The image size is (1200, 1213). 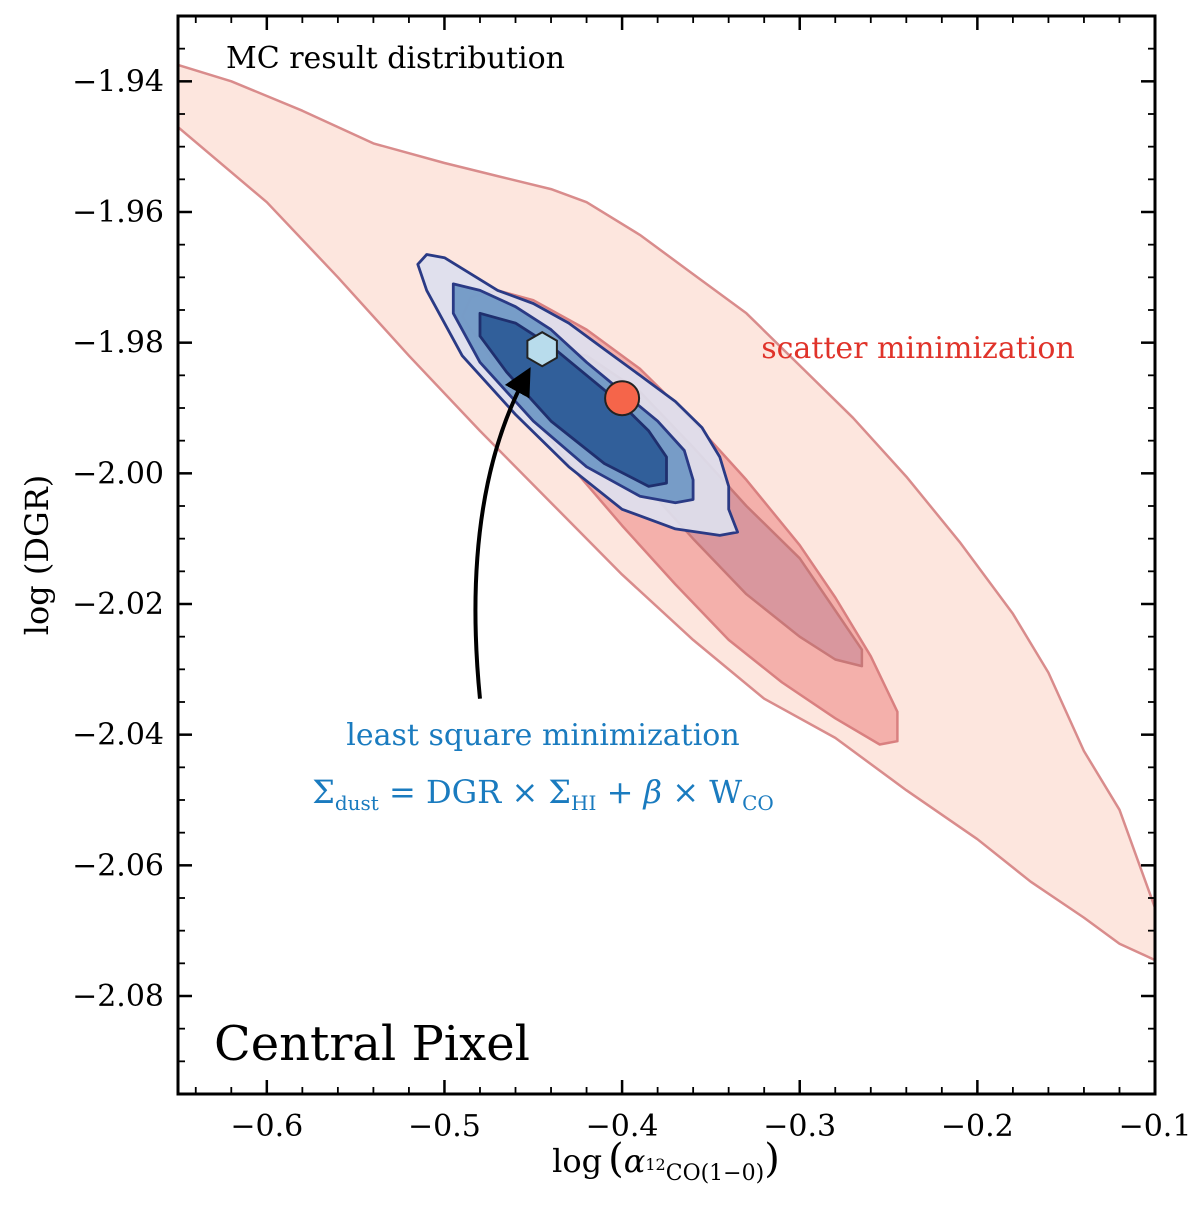 I want to click on x-tick-label: −0.4, so click(x=622, y=1126).